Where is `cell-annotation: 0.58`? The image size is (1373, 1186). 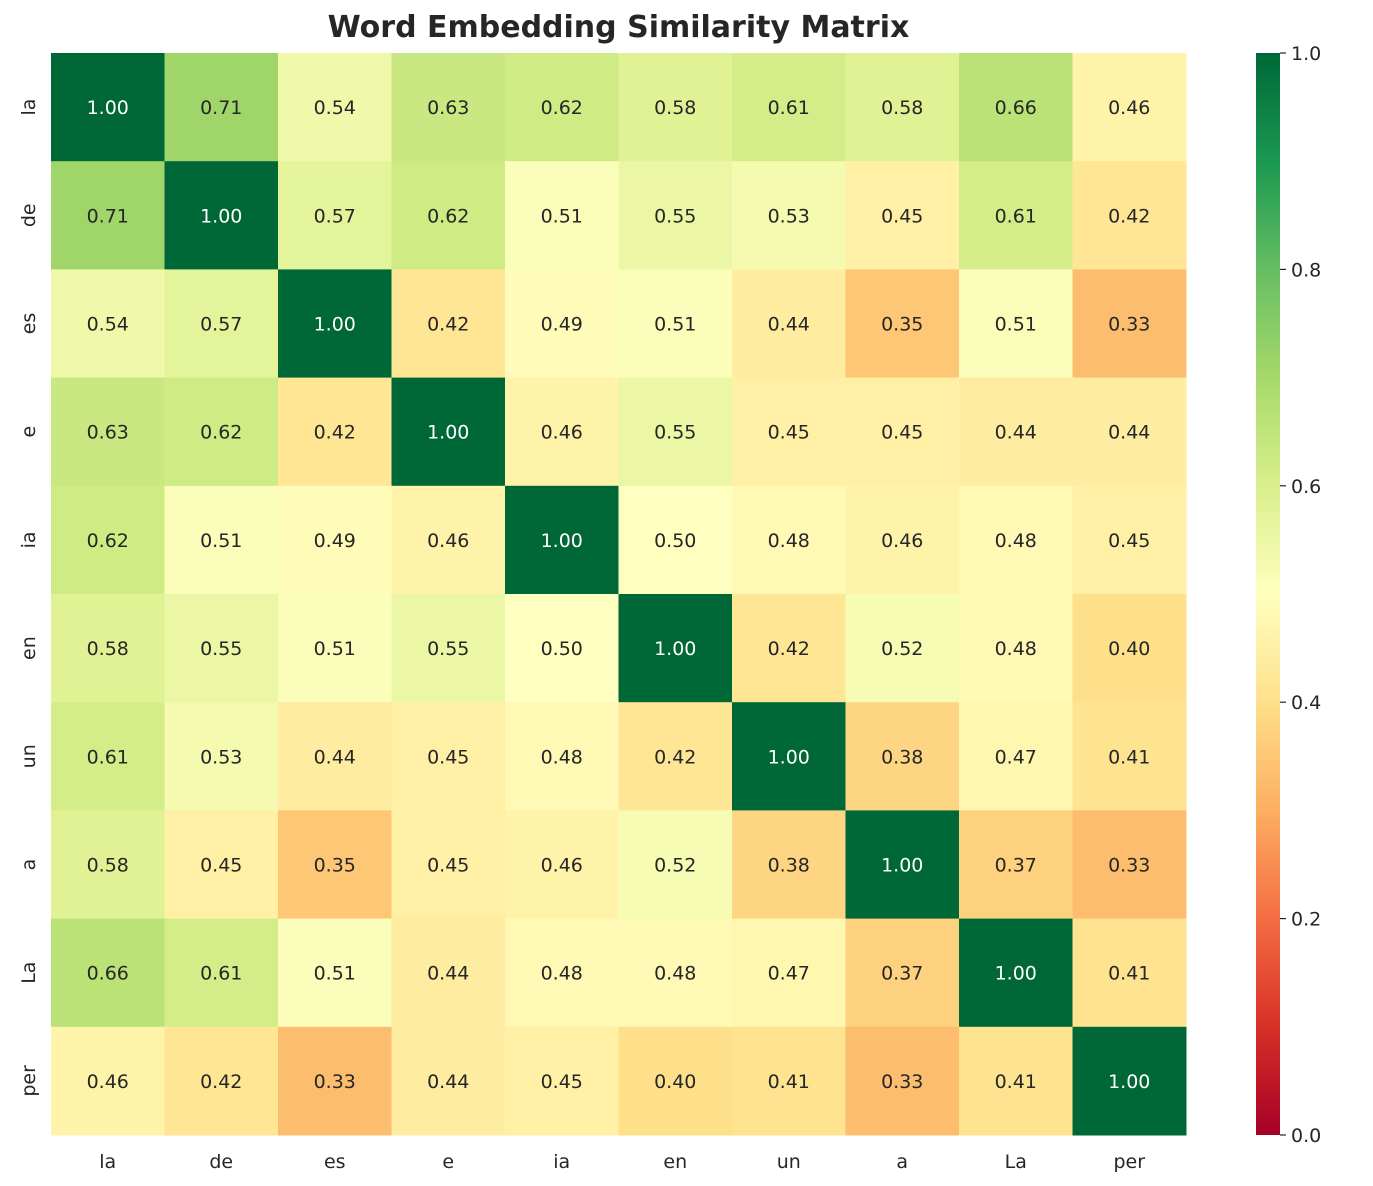
cell-annotation: 0.58 is located at coordinates (108, 866).